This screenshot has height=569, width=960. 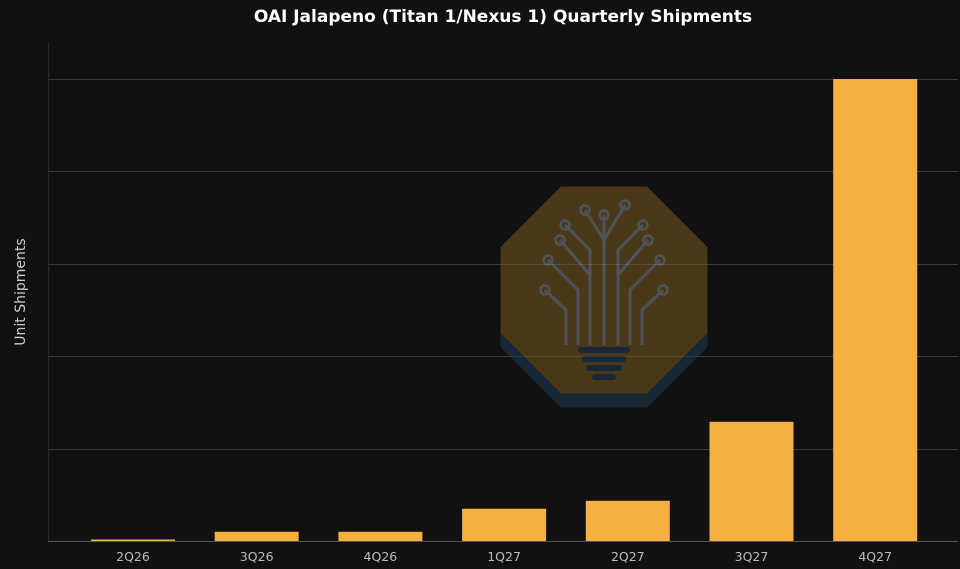 What do you see at coordinates (875, 556) in the screenshot?
I see `x-tick-label: 4Q27` at bounding box center [875, 556].